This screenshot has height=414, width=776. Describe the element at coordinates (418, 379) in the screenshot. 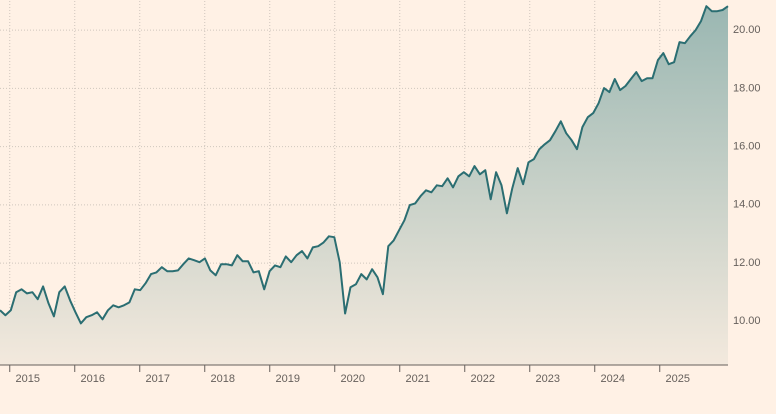

I see `x-tick-label: 2021` at that location.